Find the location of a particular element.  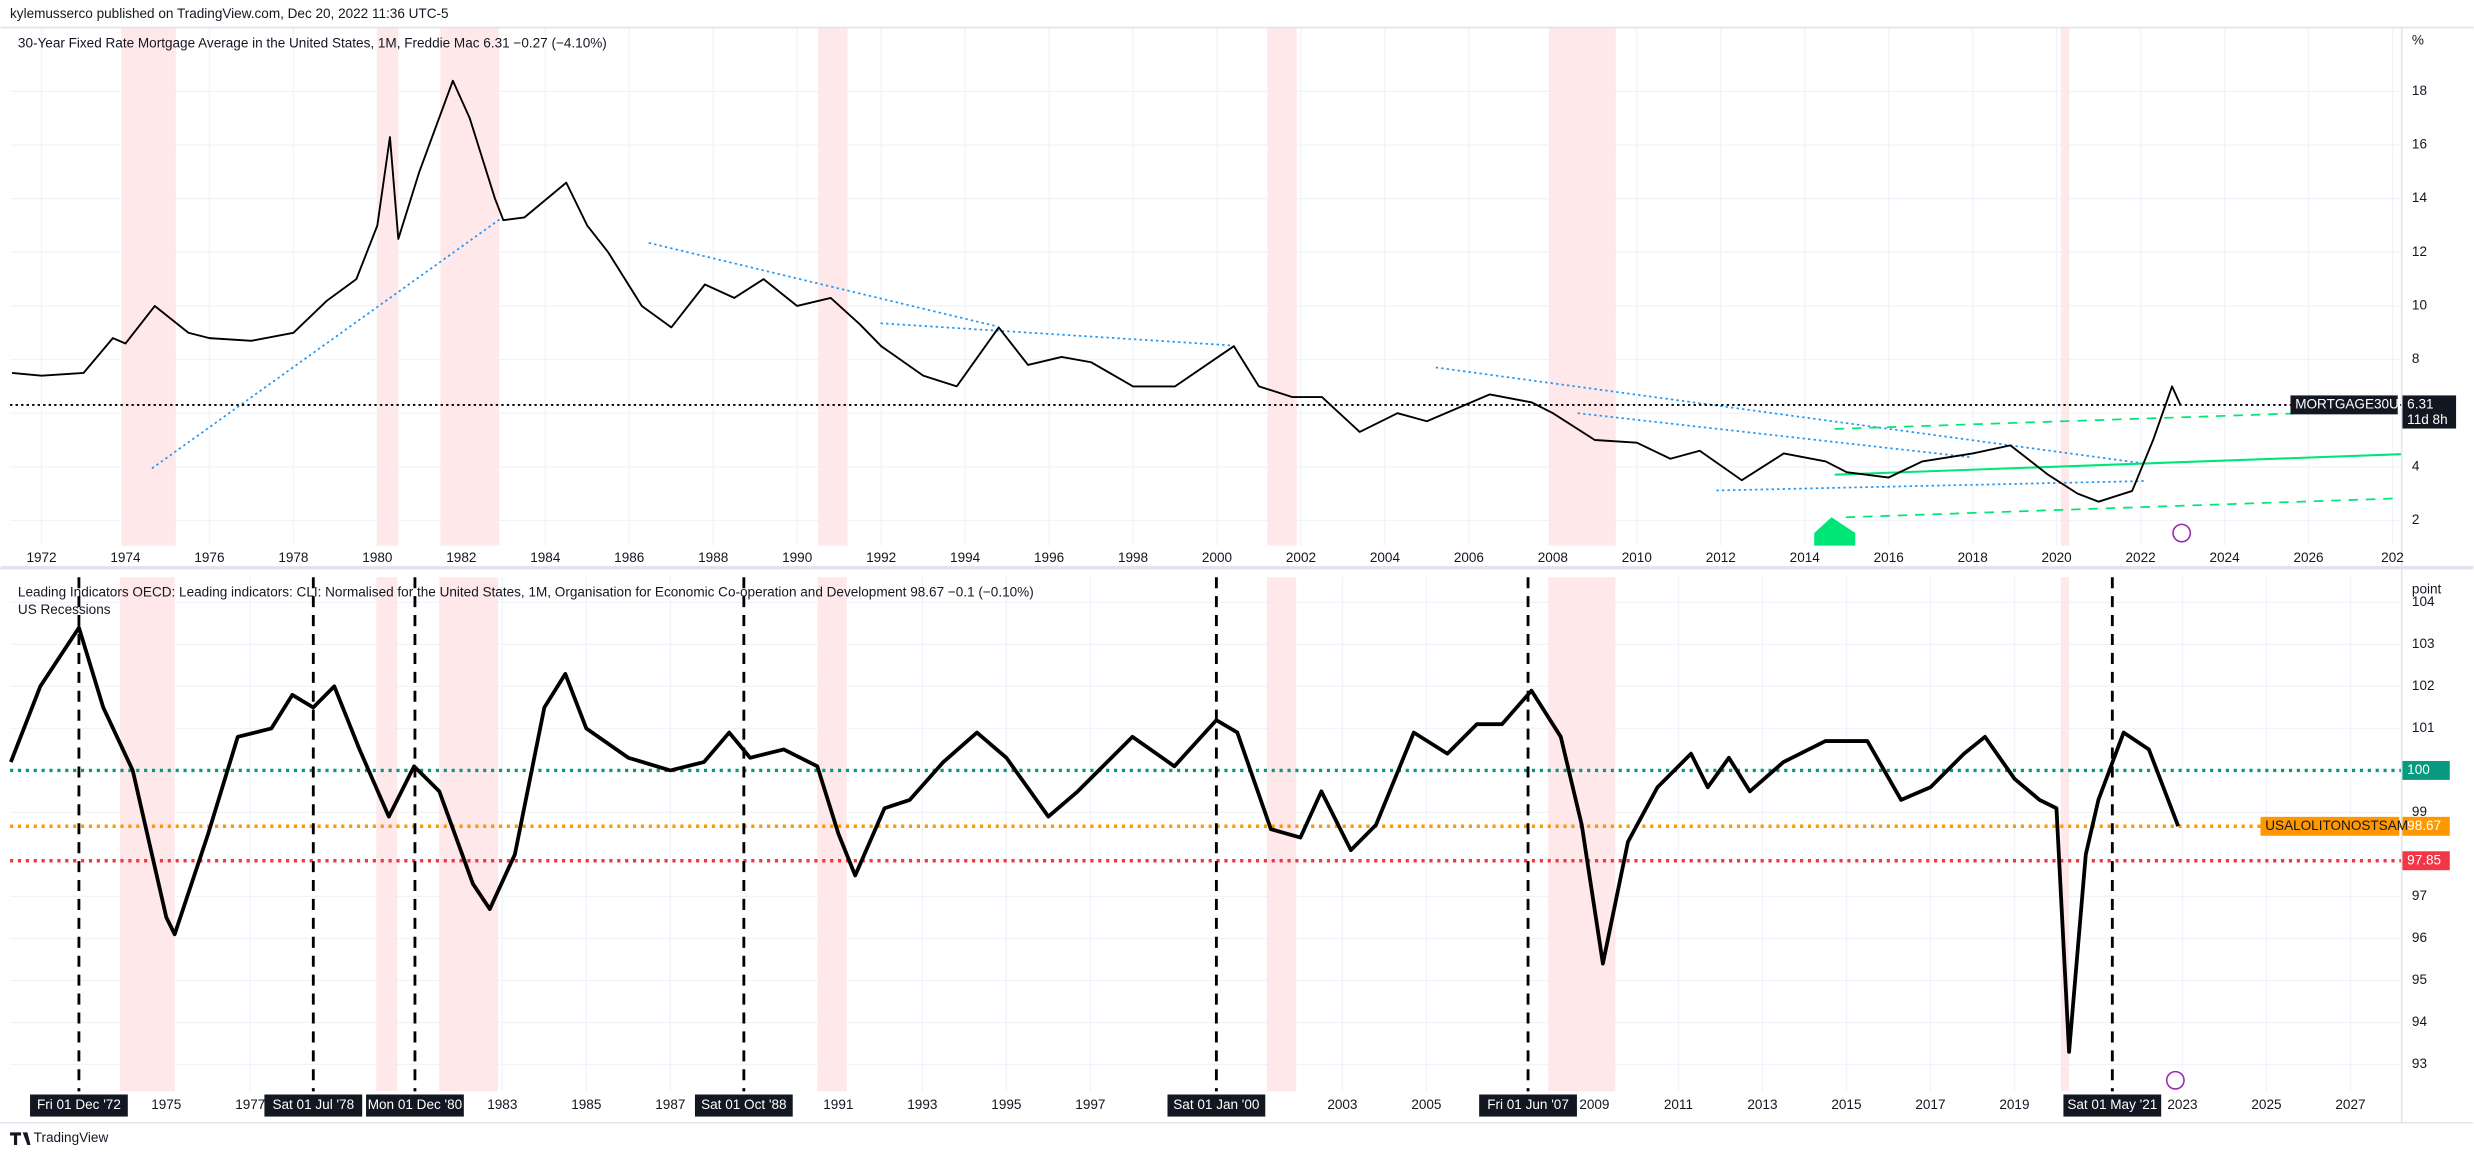

date-label: Sat 01 May '21 is located at coordinates (2112, 1104).